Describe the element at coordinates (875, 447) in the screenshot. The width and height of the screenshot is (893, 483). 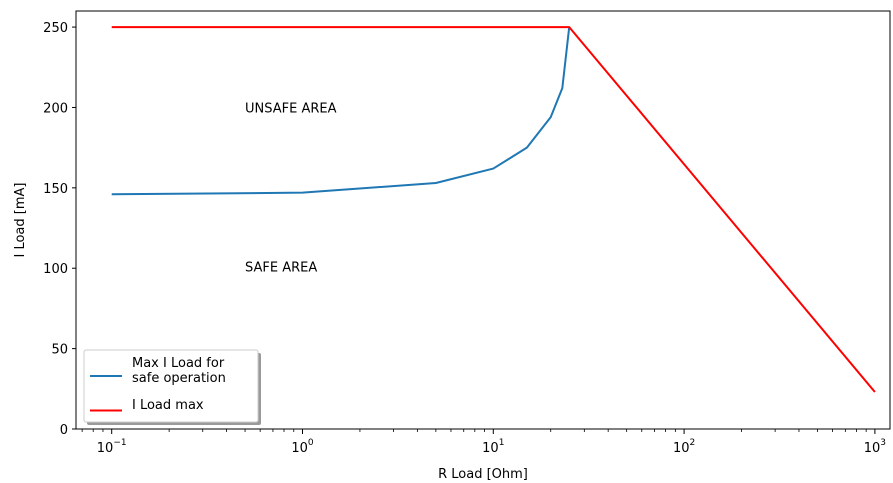
I see `x-tick-label: 10³` at that location.